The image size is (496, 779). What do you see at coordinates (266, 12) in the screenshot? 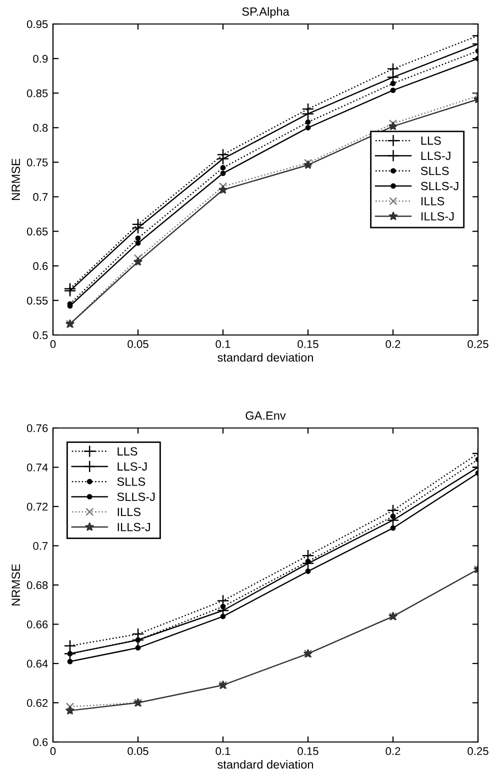
I see `chart-title: SP.Alpha` at bounding box center [266, 12].